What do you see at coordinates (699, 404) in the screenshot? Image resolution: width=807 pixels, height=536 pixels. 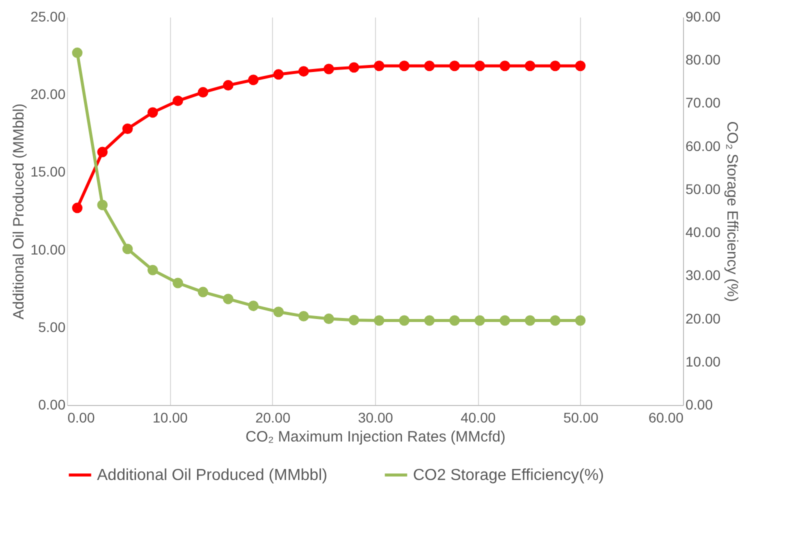 I see `y2-tick-label: 0.00` at bounding box center [699, 404].